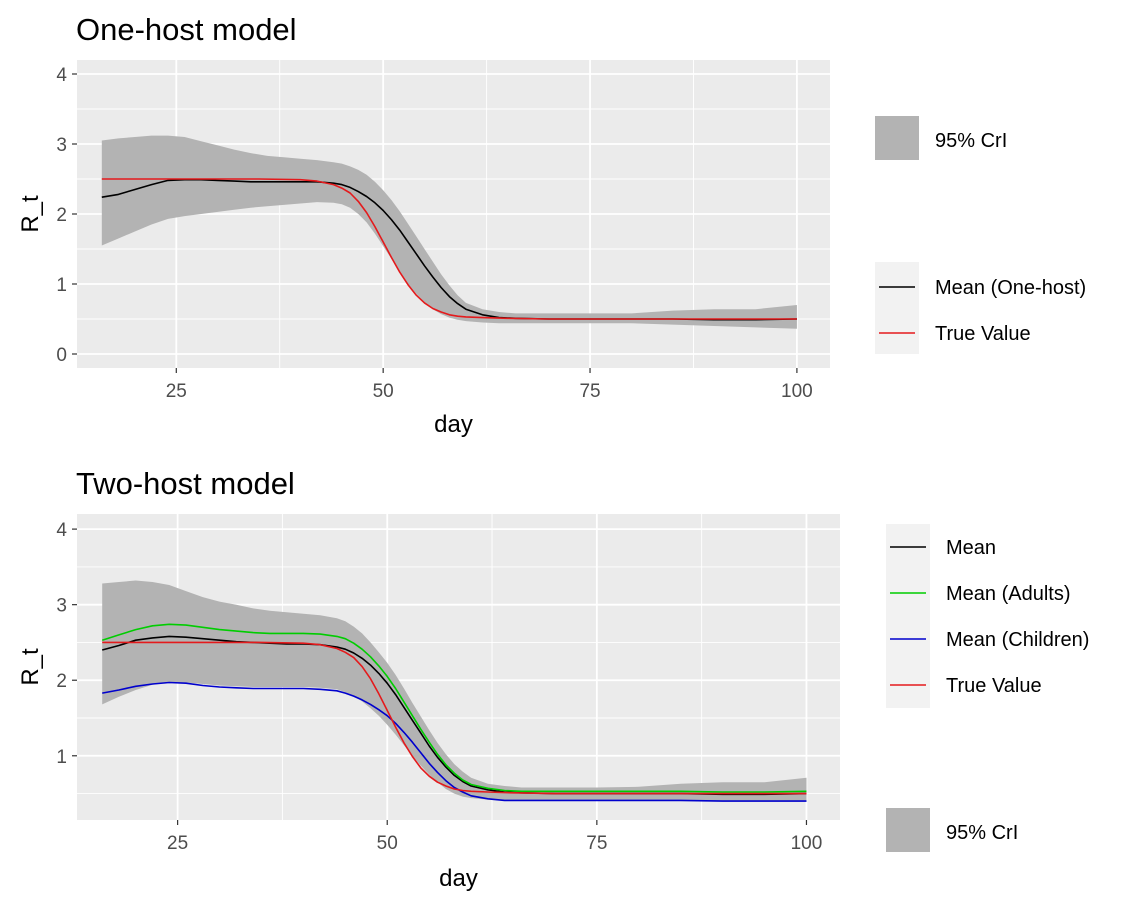 This screenshot has width=1138, height=906. I want to click on series-line-mean-children, so click(454, 741).